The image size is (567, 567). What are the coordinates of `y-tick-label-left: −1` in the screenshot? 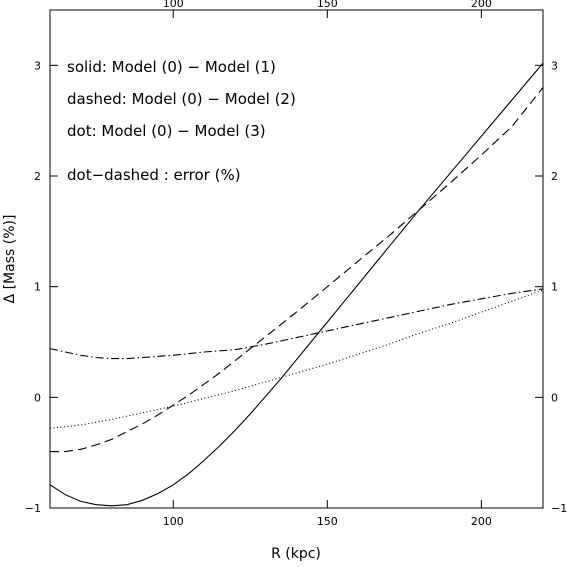 It's located at (33, 508).